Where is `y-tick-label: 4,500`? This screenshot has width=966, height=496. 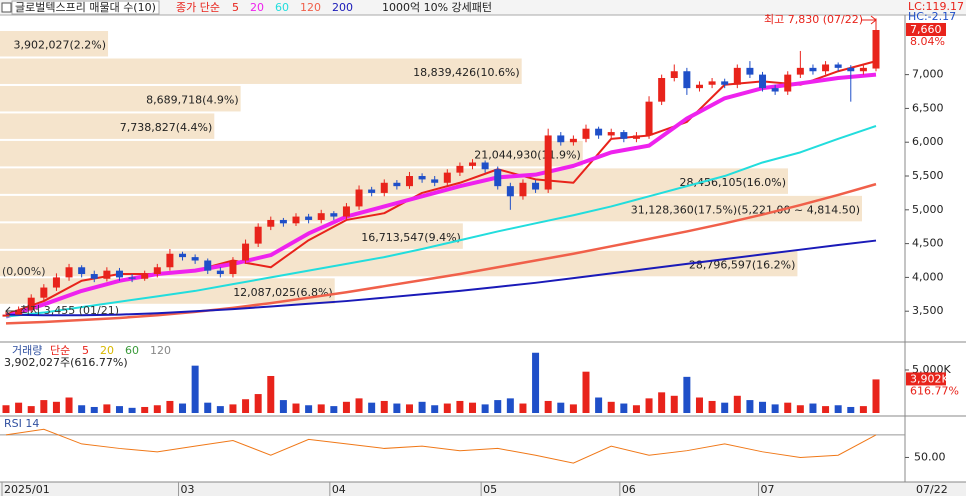
y-tick-label: 4,500 is located at coordinates (928, 243).